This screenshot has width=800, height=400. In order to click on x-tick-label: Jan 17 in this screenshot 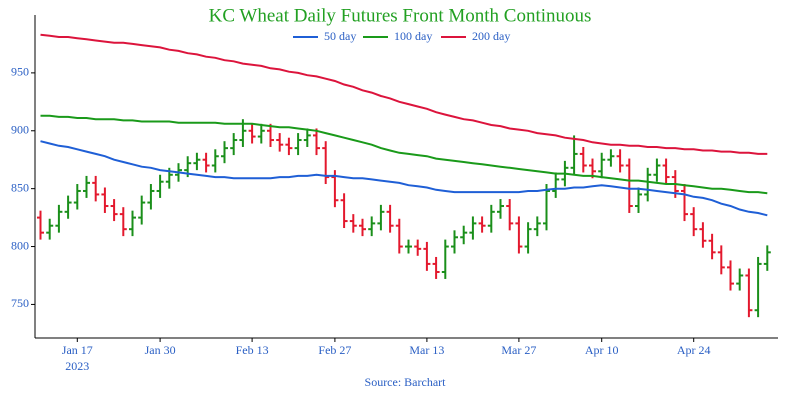, I will do `click(77, 350)`.